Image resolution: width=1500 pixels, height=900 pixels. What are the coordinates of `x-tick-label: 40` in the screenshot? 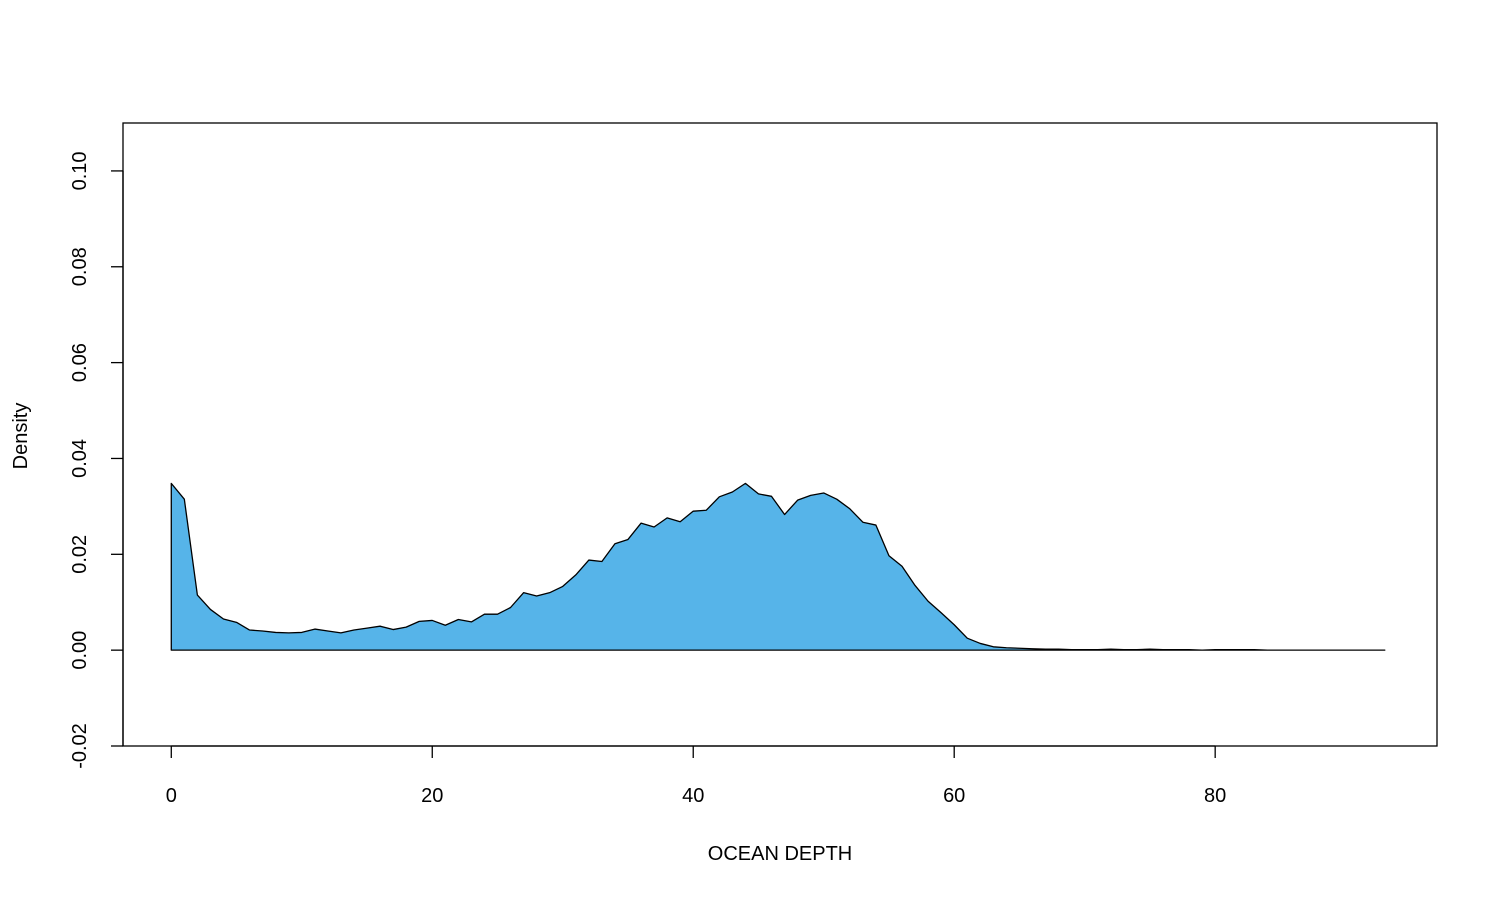 It's located at (693, 796).